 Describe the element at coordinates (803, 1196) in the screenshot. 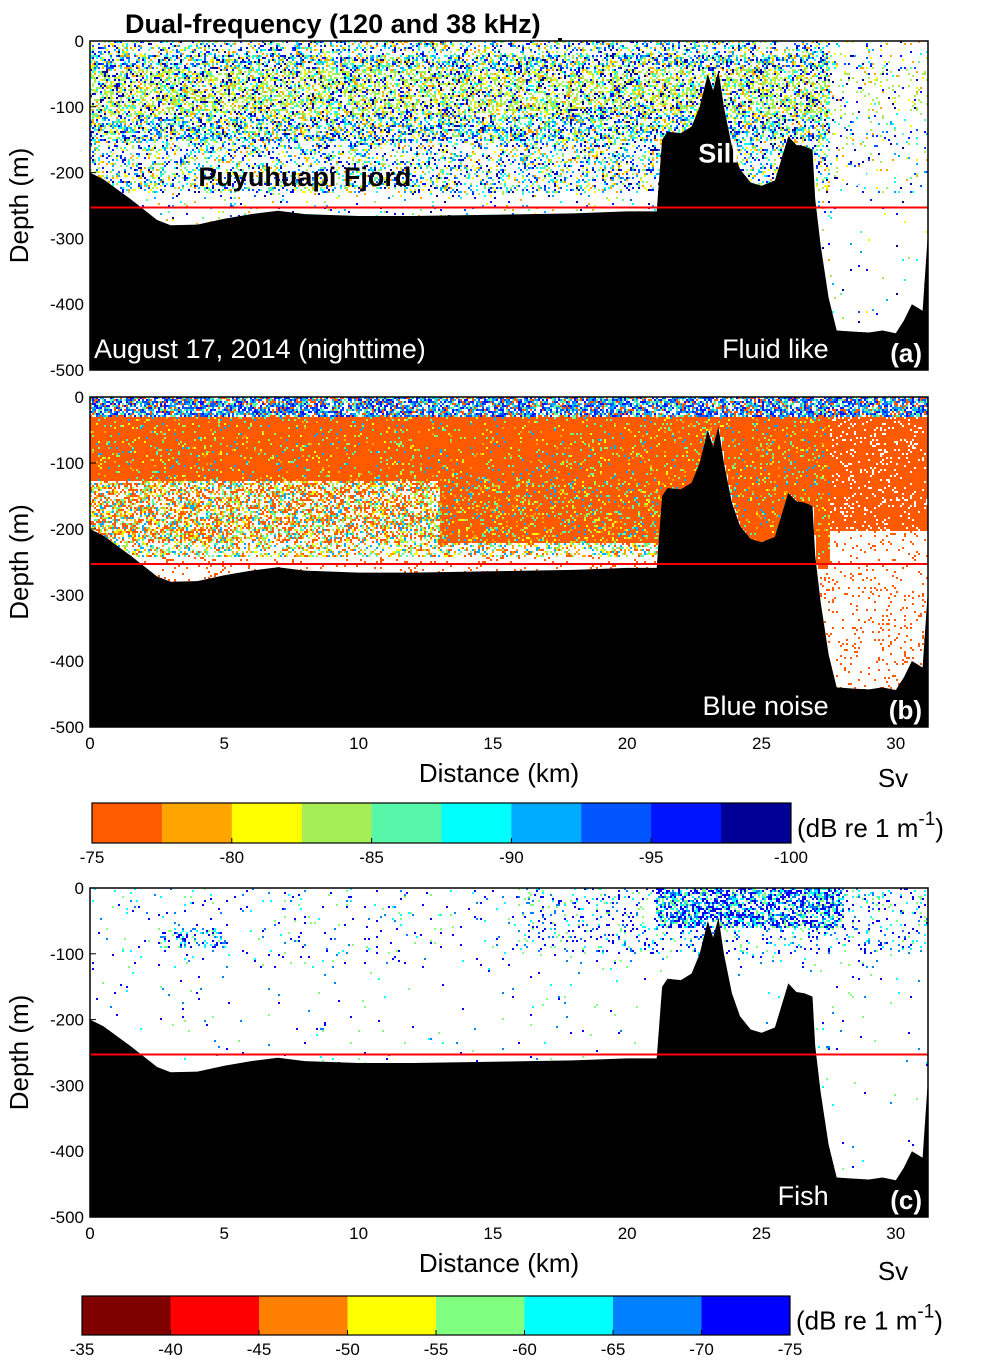

I see `classification-label: Fish` at that location.